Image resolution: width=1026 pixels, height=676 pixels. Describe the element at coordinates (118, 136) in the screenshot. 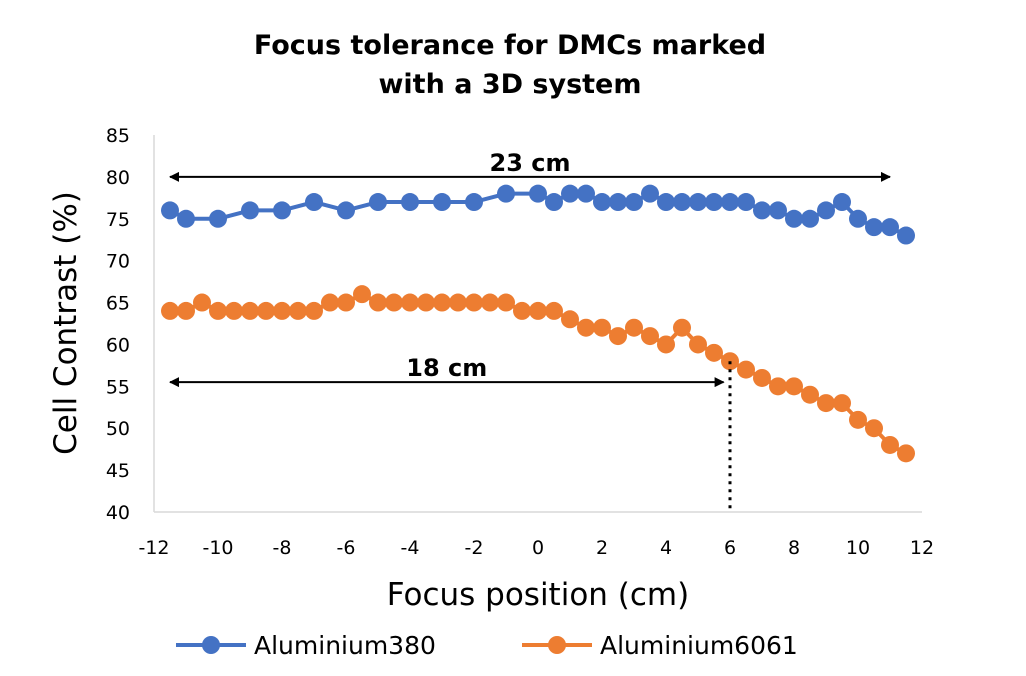

I see `y-tick-label: 85` at that location.